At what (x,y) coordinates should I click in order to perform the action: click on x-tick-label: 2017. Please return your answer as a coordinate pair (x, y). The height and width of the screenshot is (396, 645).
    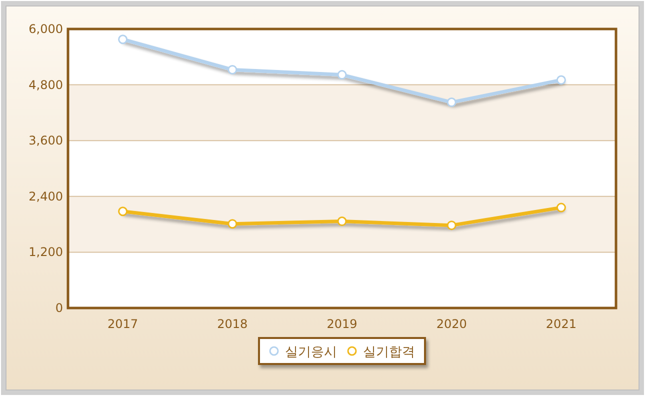
    Looking at the image, I should click on (123, 324).